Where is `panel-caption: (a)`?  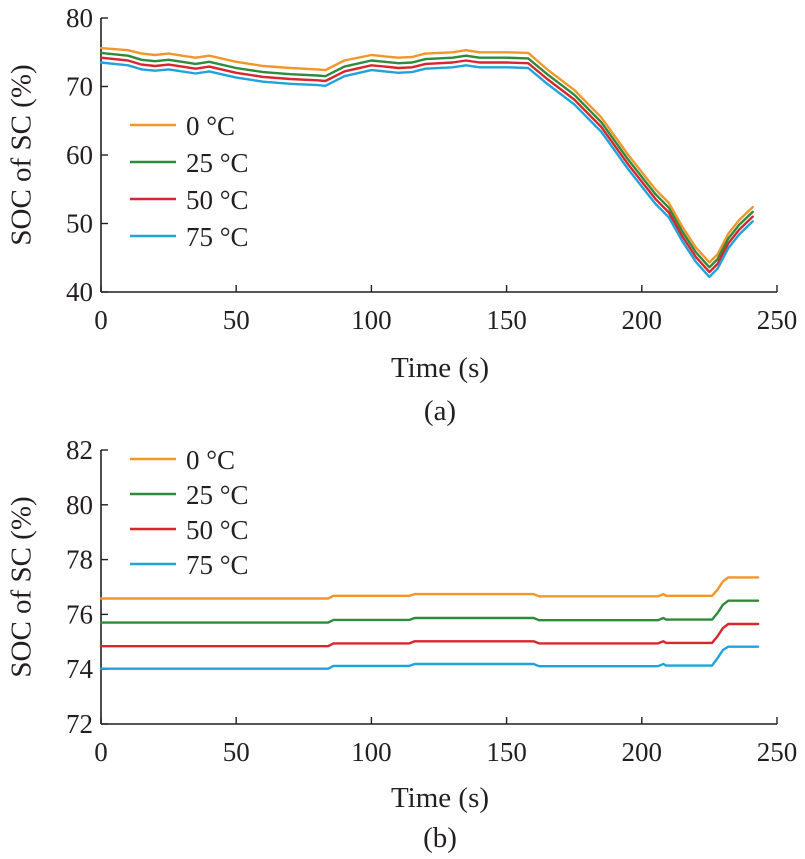 panel-caption: (a) is located at coordinates (440, 411).